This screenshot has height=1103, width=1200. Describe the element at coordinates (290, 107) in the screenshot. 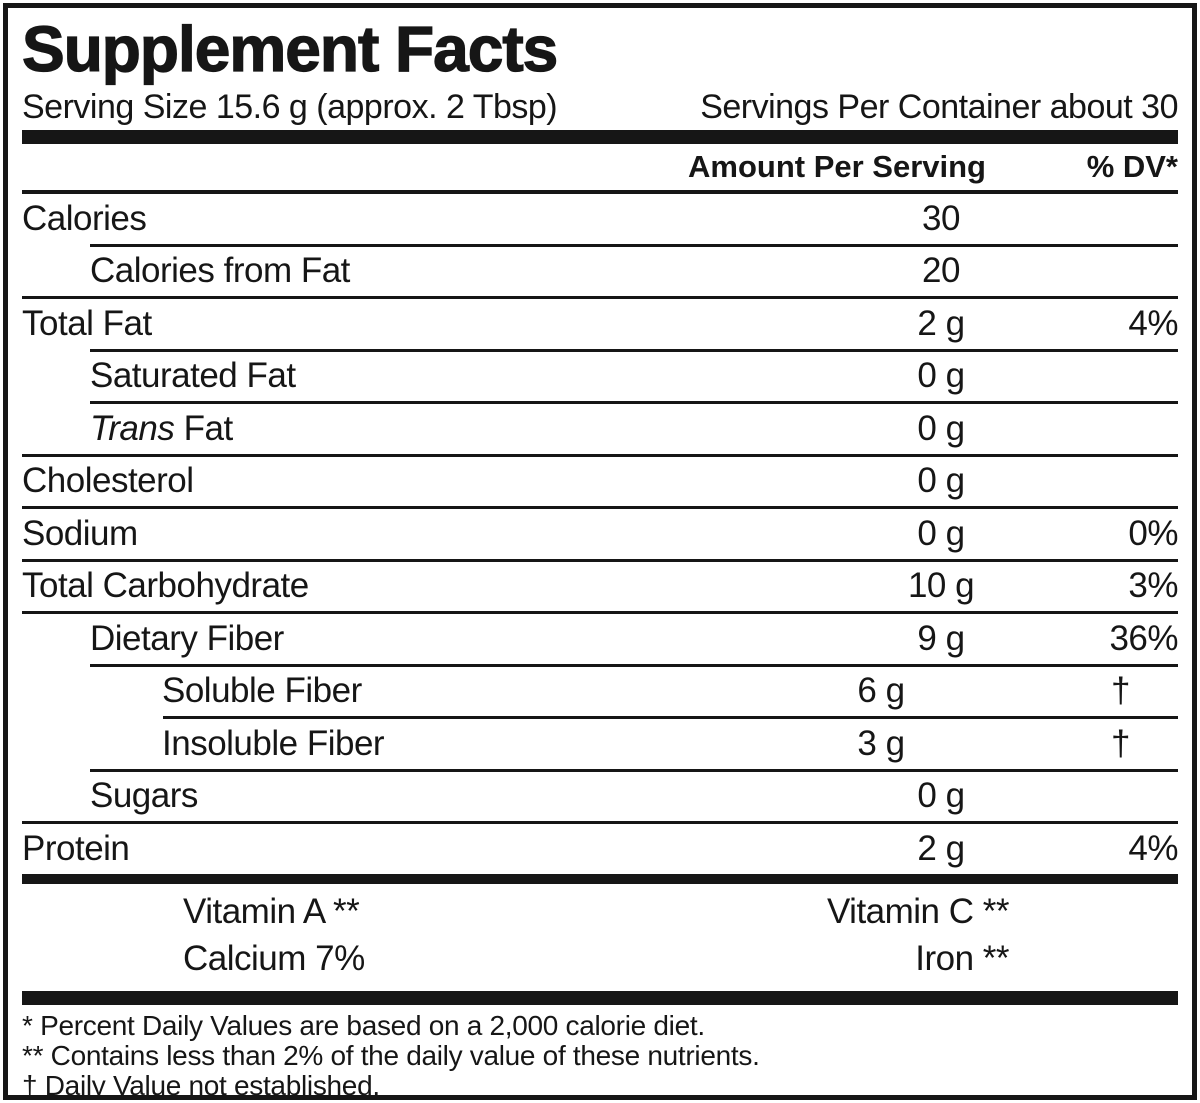

I see `serving-size-text: Serving Size 15.6 g (approx. 2 Tbsp)` at that location.